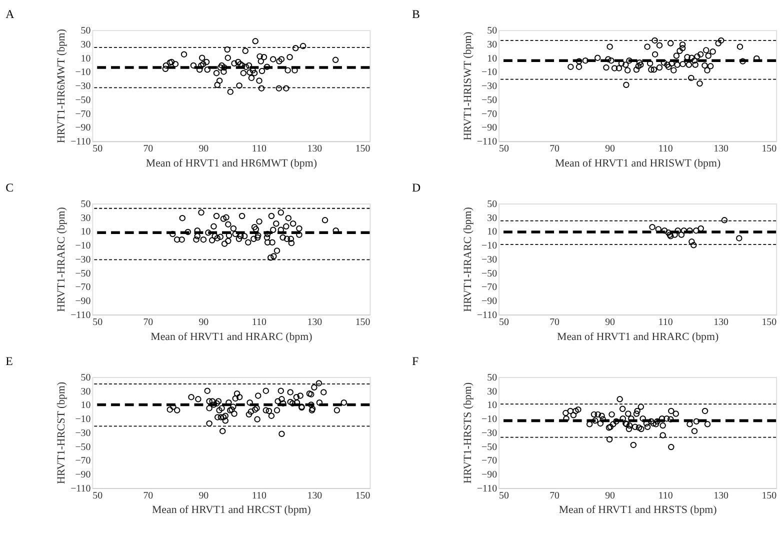 The width and height of the screenshot is (783, 560). I want to click on chart-title: C, so click(10, 187).